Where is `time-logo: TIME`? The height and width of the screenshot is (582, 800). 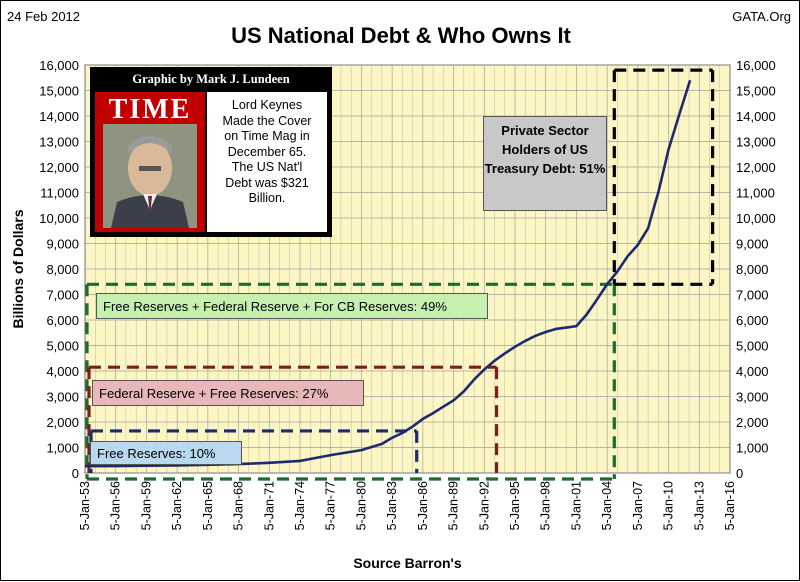 time-logo: TIME is located at coordinates (150, 109).